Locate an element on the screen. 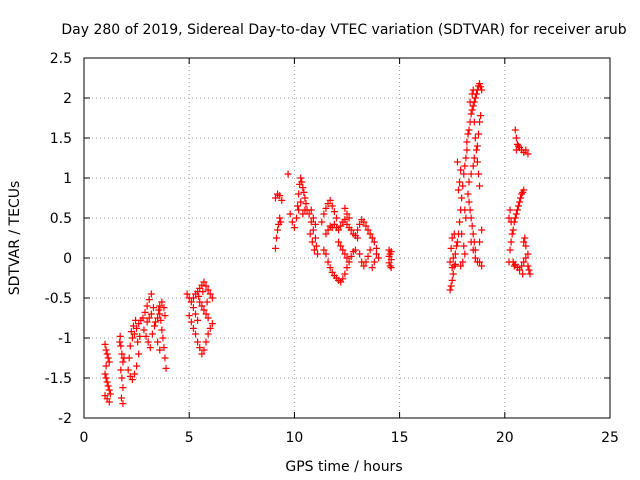  x-tick-label: 0 is located at coordinates (84, 438).